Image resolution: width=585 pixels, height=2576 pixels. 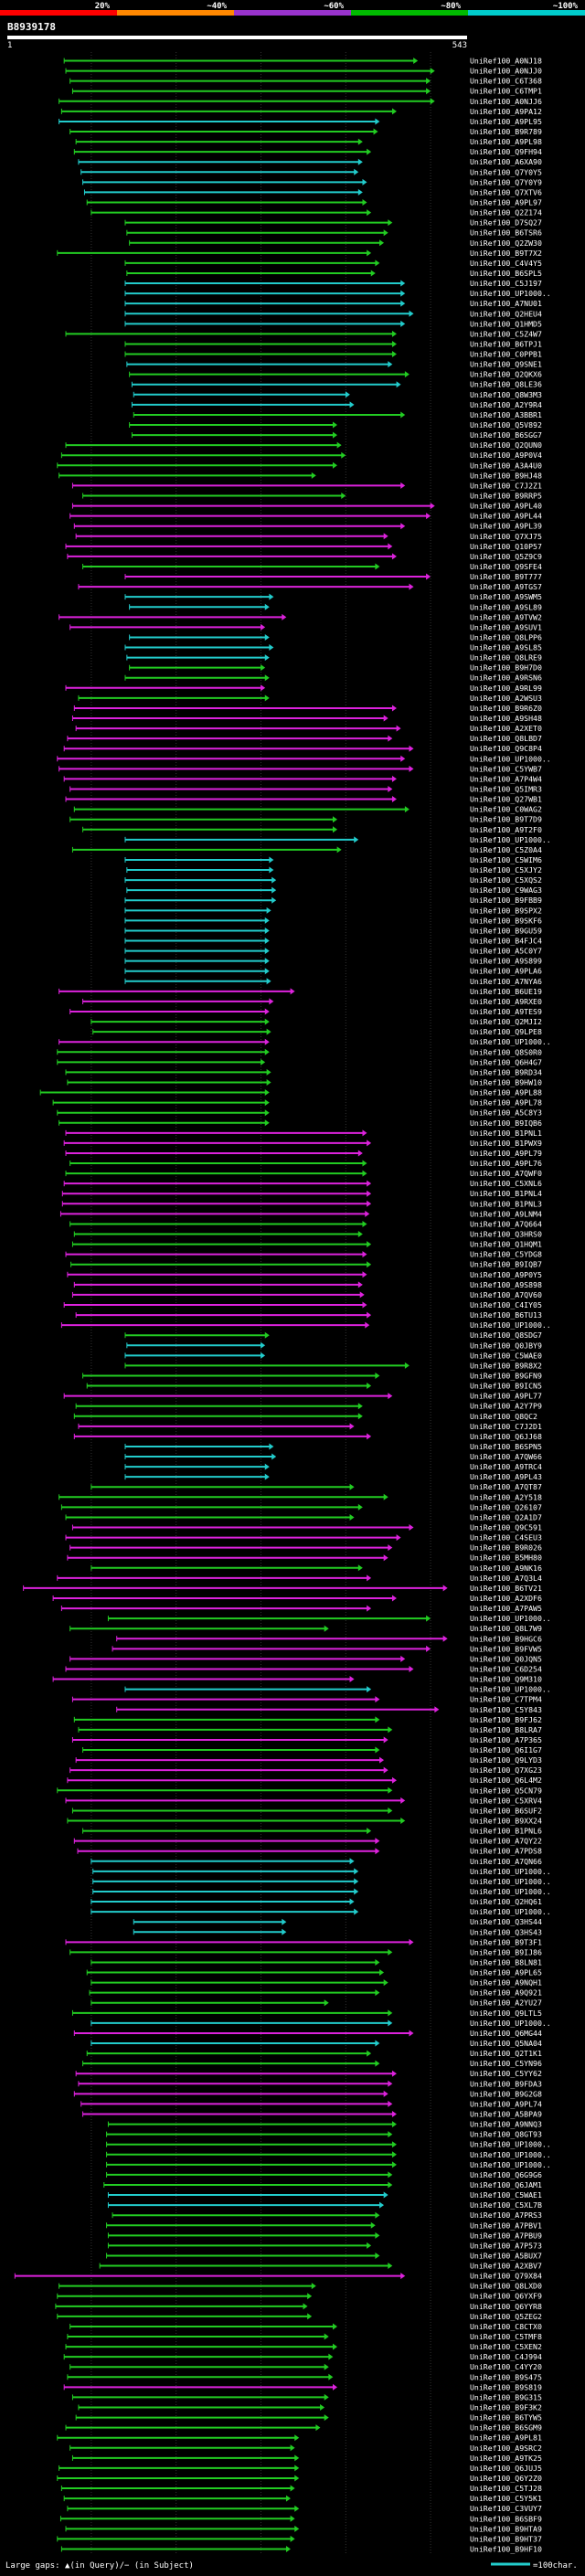 I want to click on hit-label: UniRef100_Q8QC2, so click(x=504, y=1416).